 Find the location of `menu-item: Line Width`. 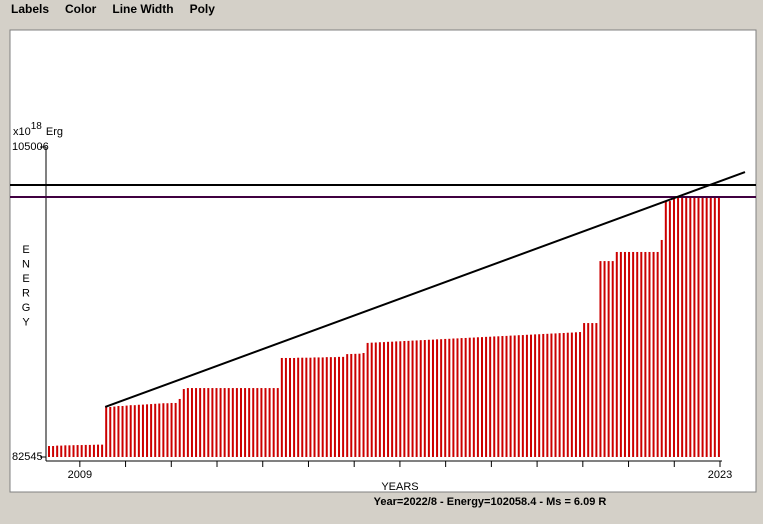

menu-item: Line Width is located at coordinates (143, 9).